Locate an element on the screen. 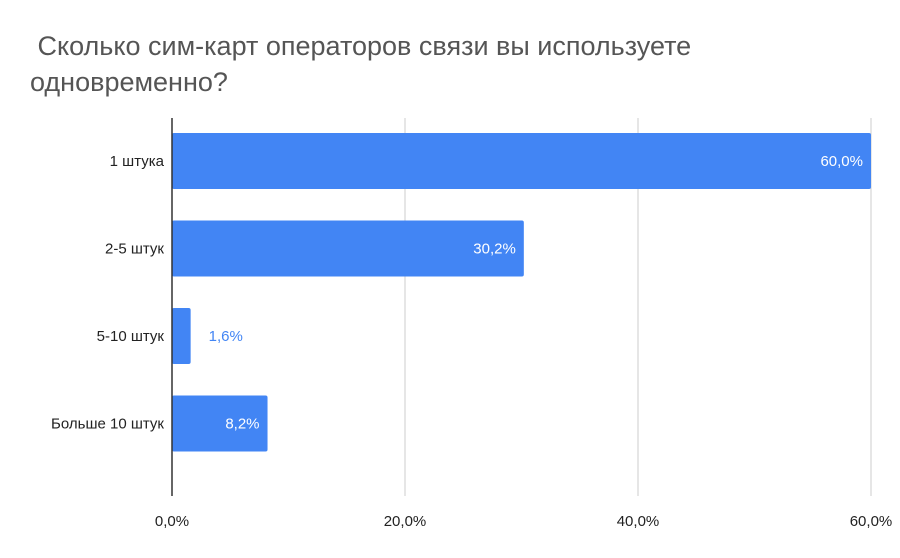  data-label: 60,0% is located at coordinates (841, 161).